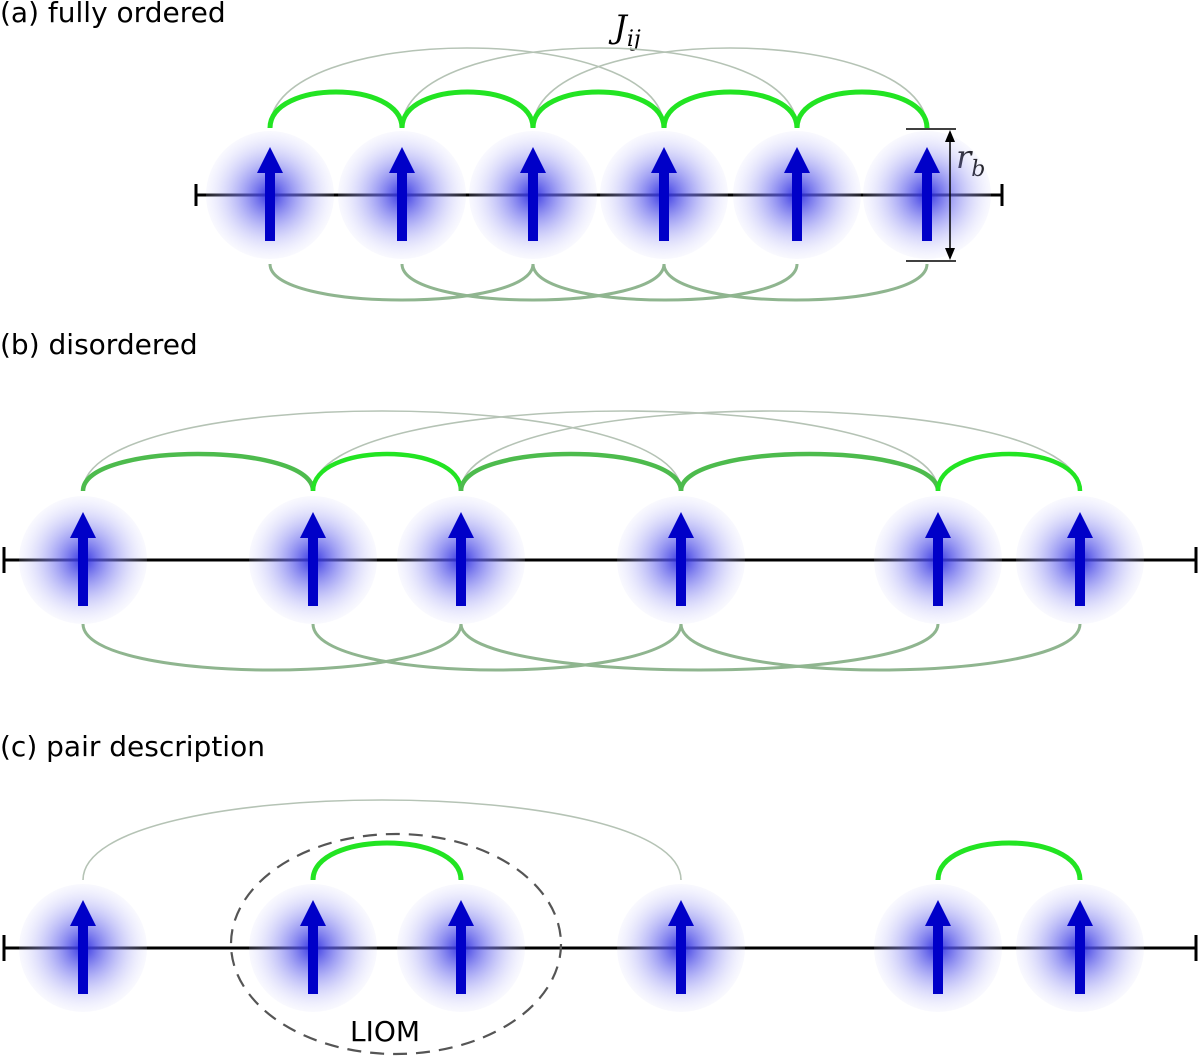  Describe the element at coordinates (1080, 525) in the screenshot. I see `panel-b-spin-6-arrow-head` at that location.